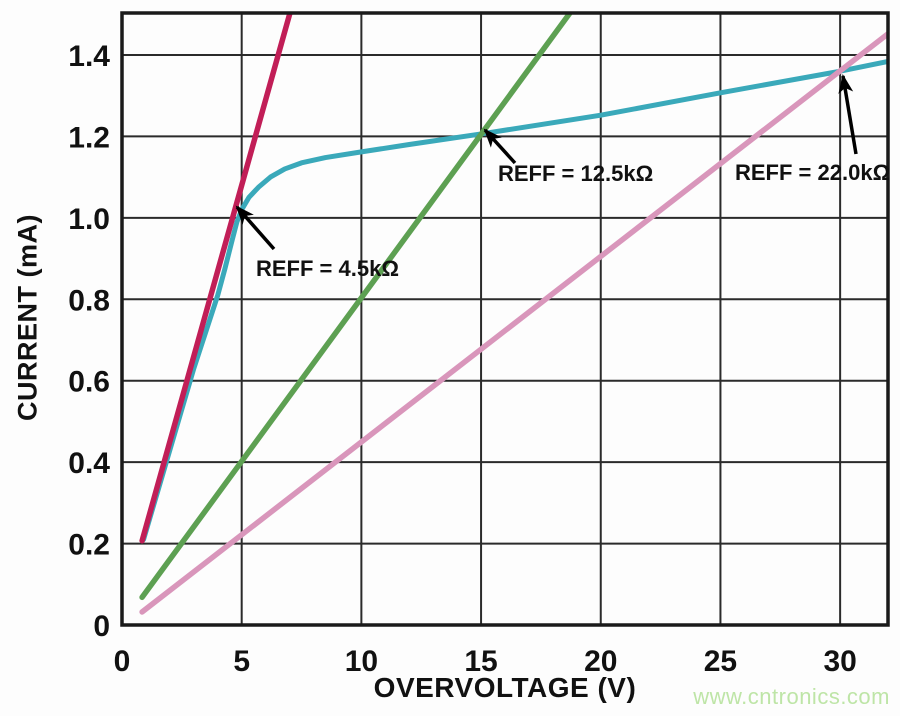 The width and height of the screenshot is (900, 716). Describe the element at coordinates (812, 172) in the screenshot. I see `annotation-label: REFF = 22.0kΩ` at that location.